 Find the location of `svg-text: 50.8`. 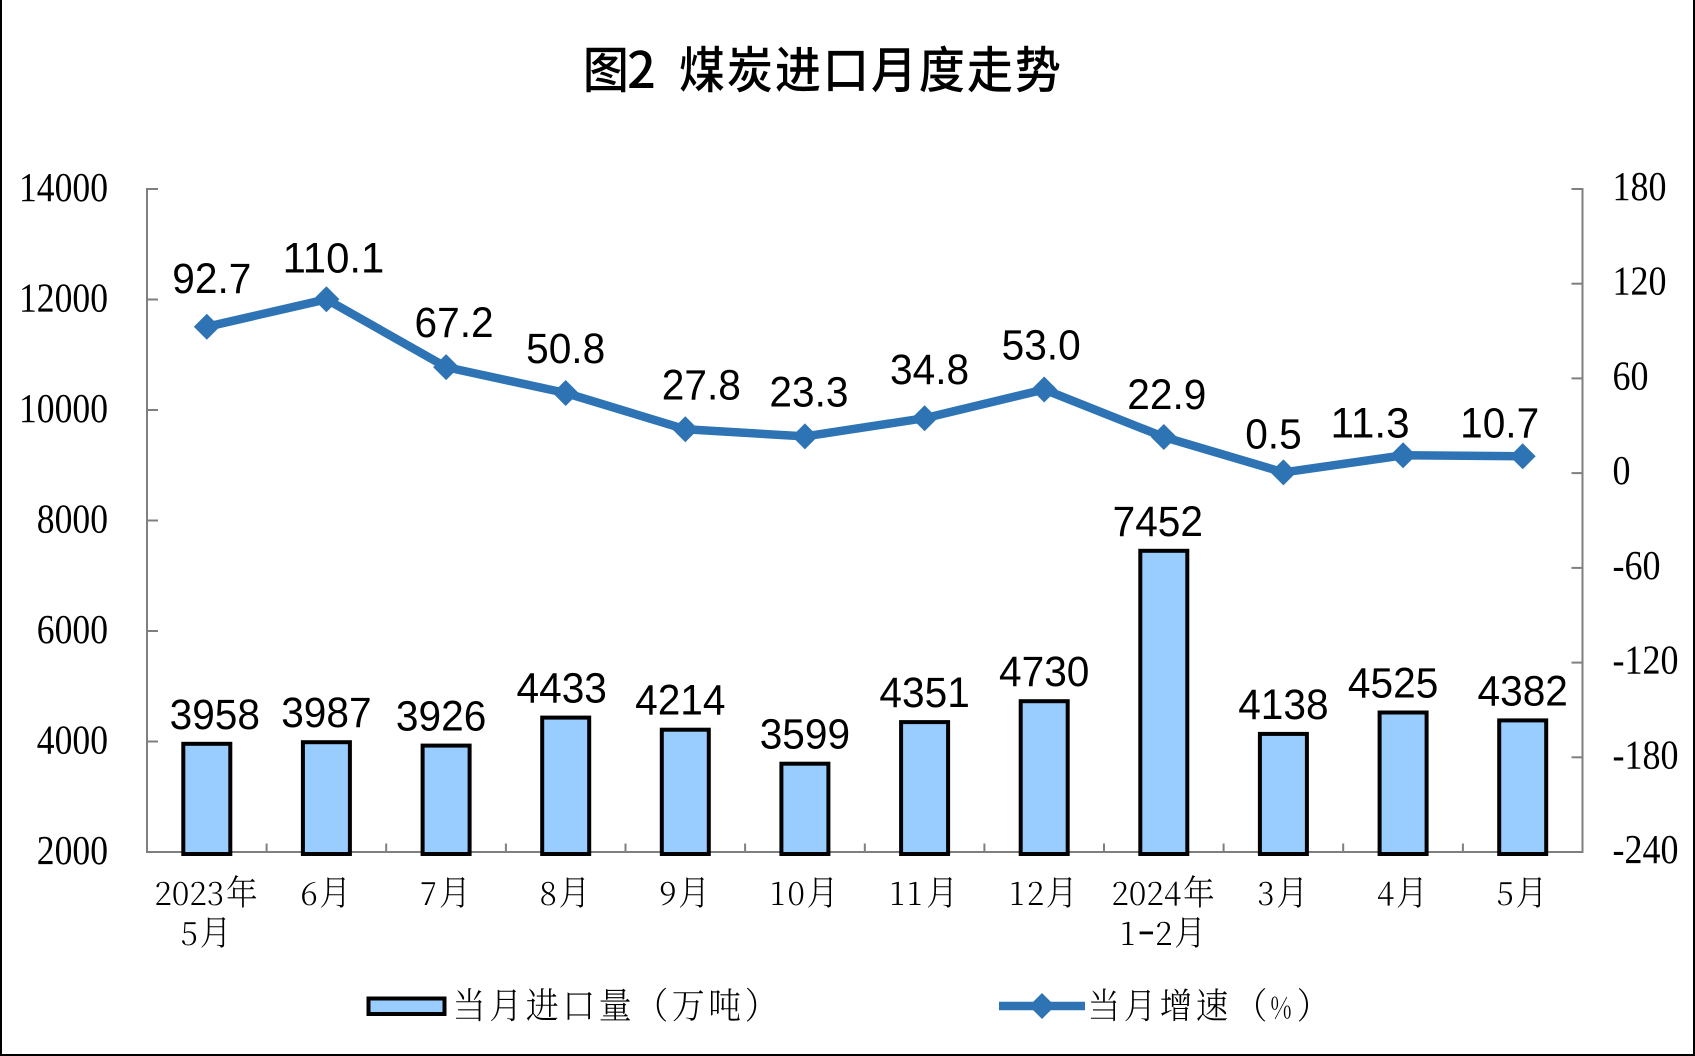

svg-text: 50.8 is located at coordinates (565, 349).